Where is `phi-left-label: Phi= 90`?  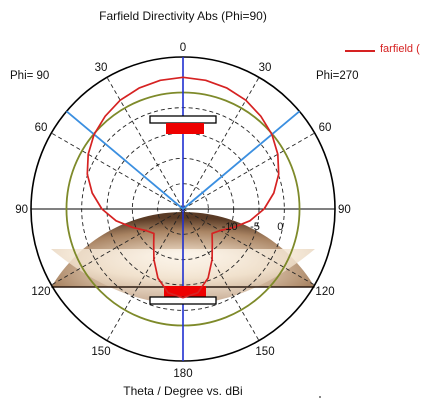 phi-left-label: Phi= 90 is located at coordinates (30, 76).